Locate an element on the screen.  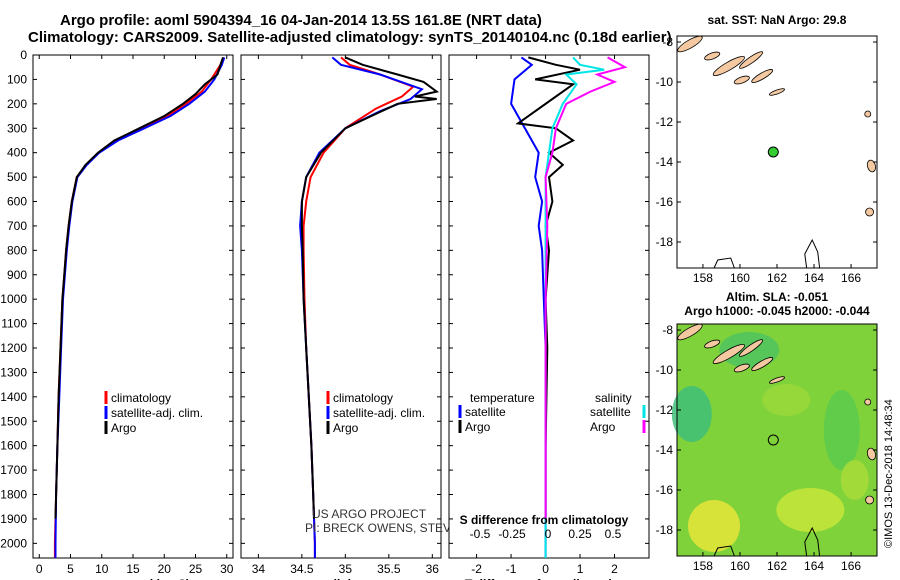
y-tick-label: -14 is located at coordinates (665, 450).